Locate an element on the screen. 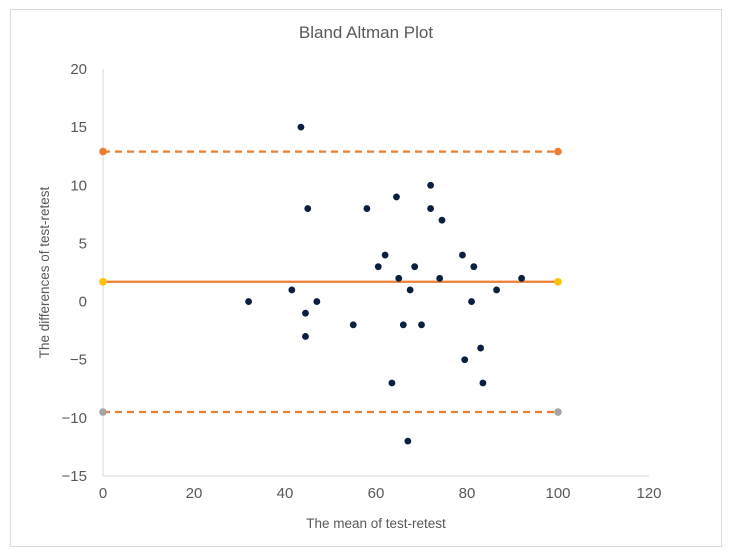 The height and width of the screenshot is (559, 734). x-tick-label: 100 is located at coordinates (557, 493).